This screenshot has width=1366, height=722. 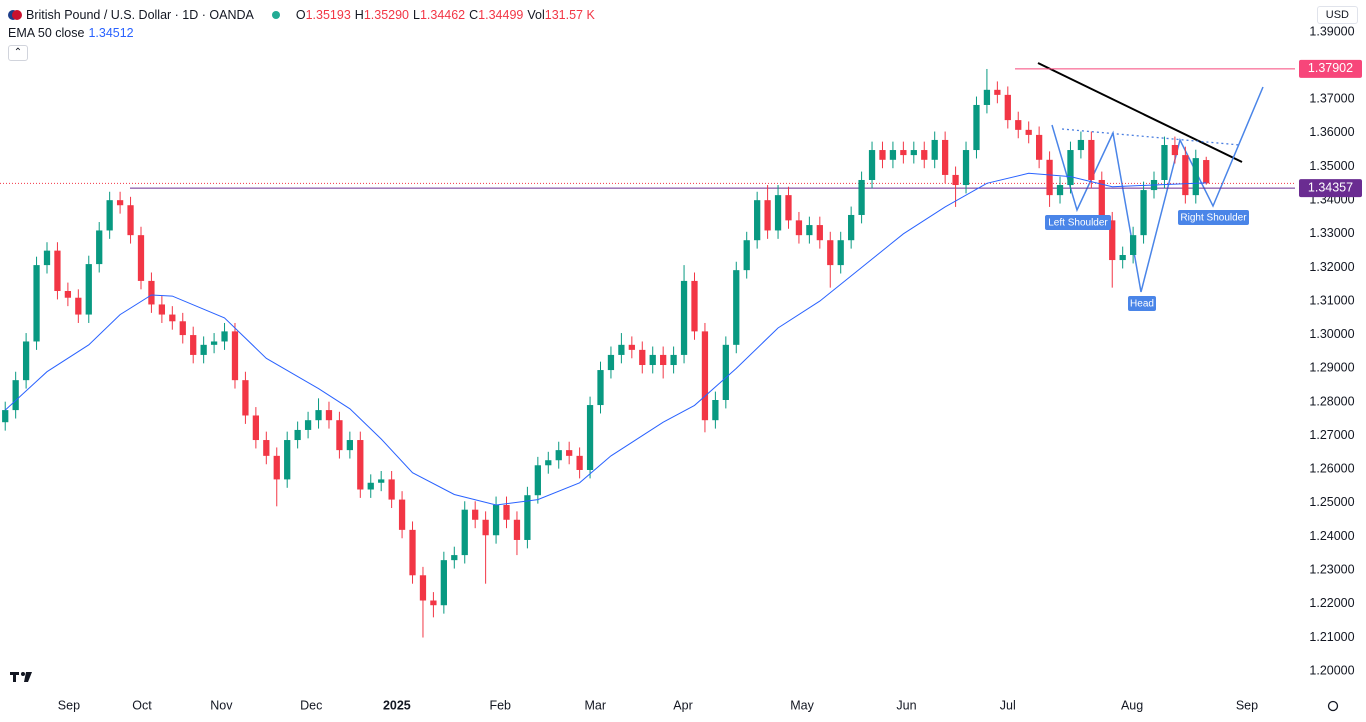 What do you see at coordinates (46, 33) in the screenshot?
I see `indicator-label: EMA 50 close` at bounding box center [46, 33].